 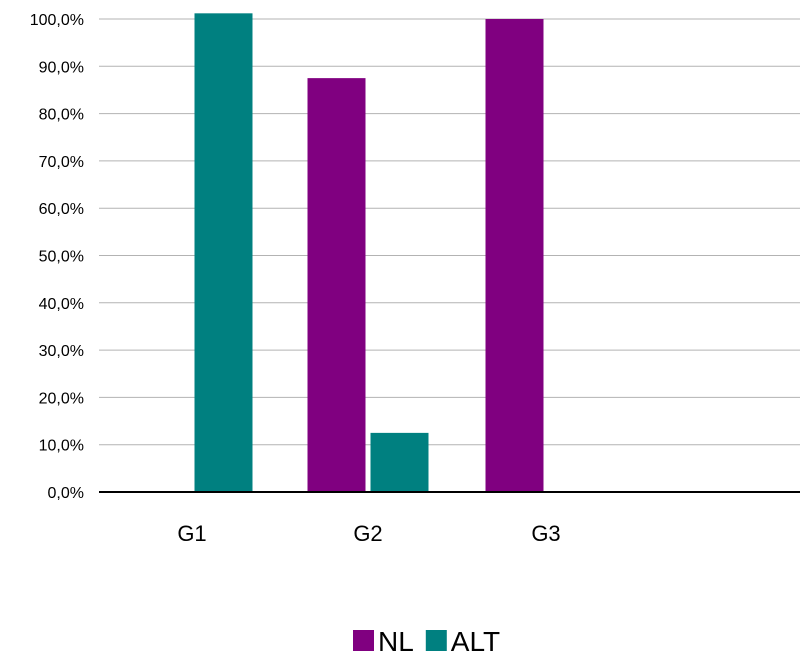 What do you see at coordinates (61, 115) in the screenshot?
I see `y-tick-label: 80,0%` at bounding box center [61, 115].